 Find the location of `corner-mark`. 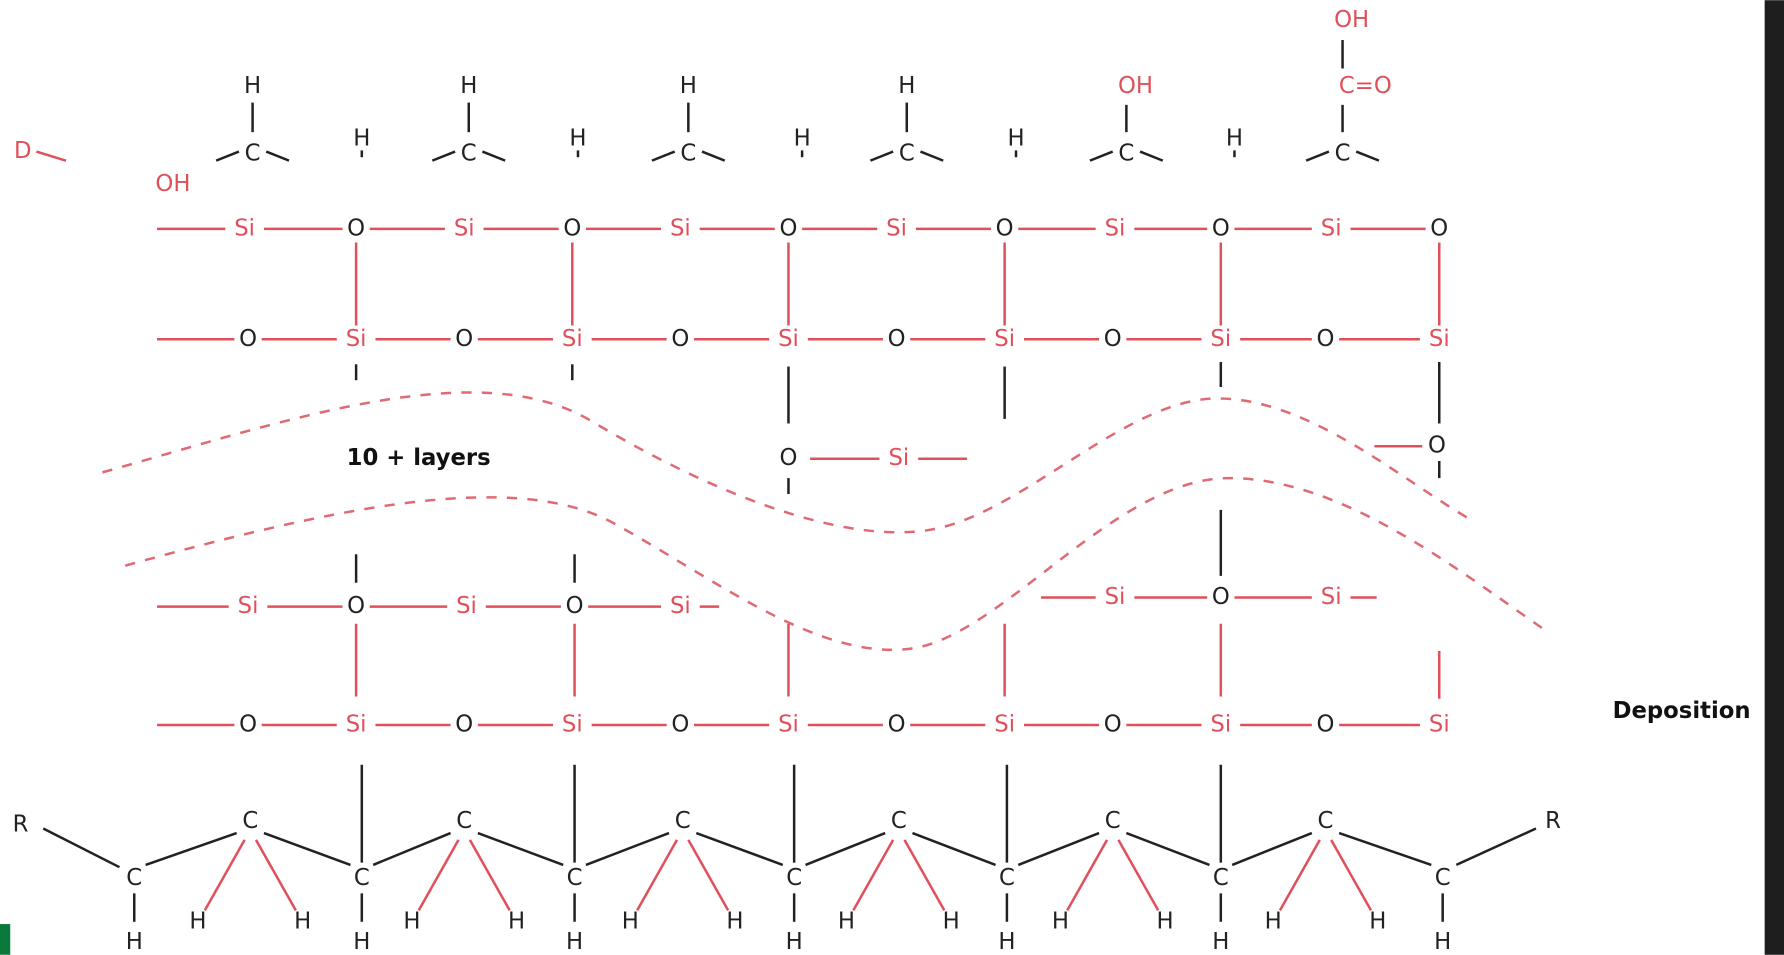

corner-mark is located at coordinates (5, 939).